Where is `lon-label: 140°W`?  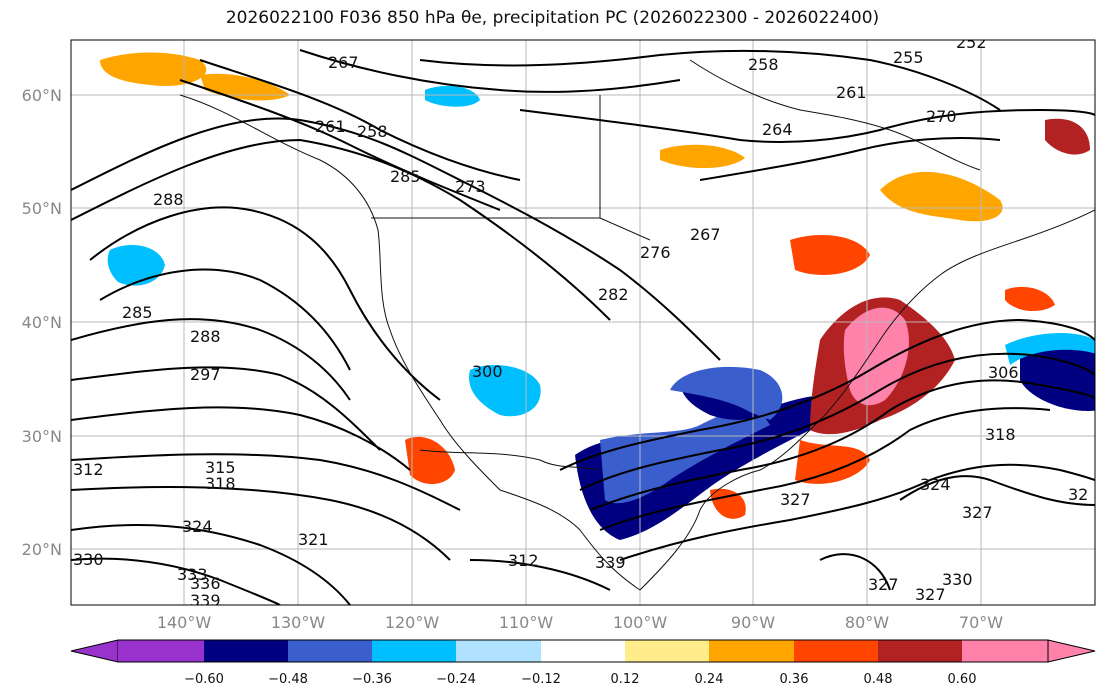 lon-label: 140°W is located at coordinates (184, 622).